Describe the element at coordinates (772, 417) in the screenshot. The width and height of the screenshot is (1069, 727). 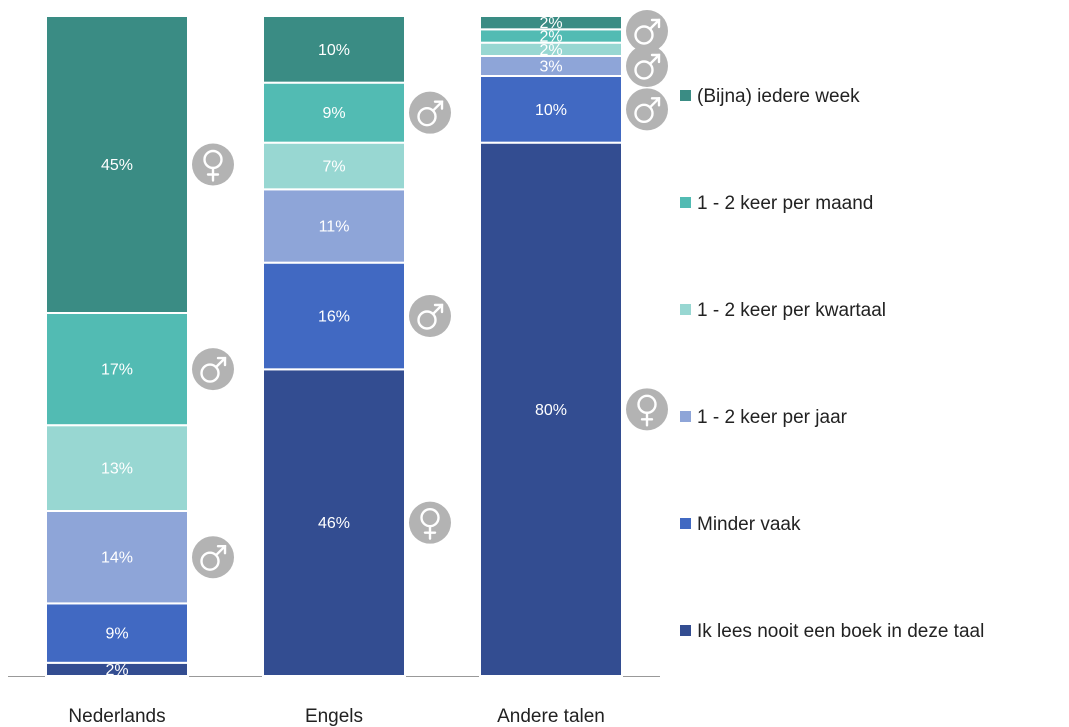
I see `legend-label: 1 - 2 keer per jaar` at that location.